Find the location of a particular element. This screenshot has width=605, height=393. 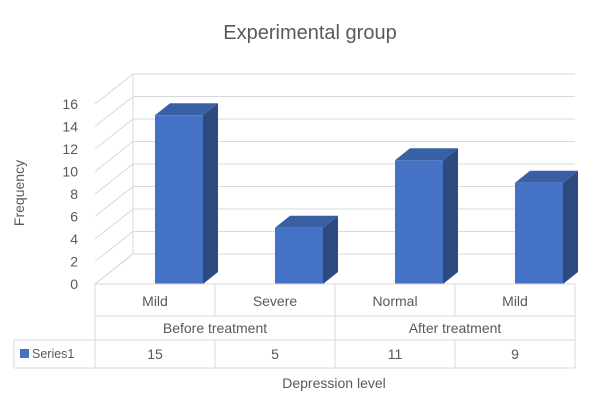

chart-title: Experimental group is located at coordinates (309, 33).